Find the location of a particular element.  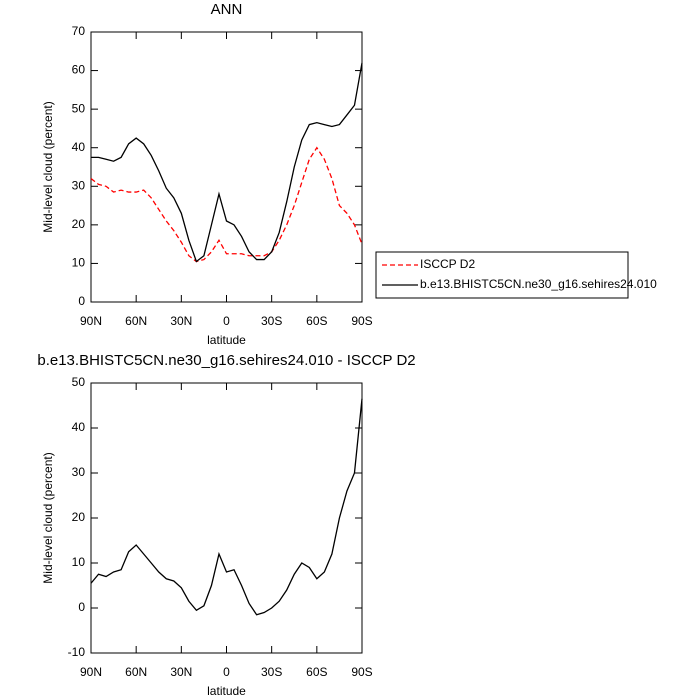

y-tick-label: -10 is located at coordinates (77, 652).